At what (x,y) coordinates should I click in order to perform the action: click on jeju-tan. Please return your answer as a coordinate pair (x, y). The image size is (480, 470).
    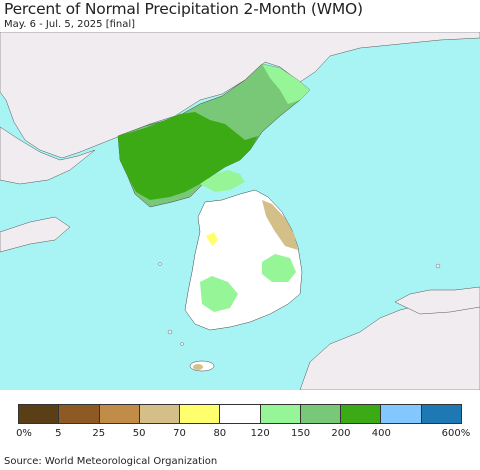
    Looking at the image, I should click on (198, 367).